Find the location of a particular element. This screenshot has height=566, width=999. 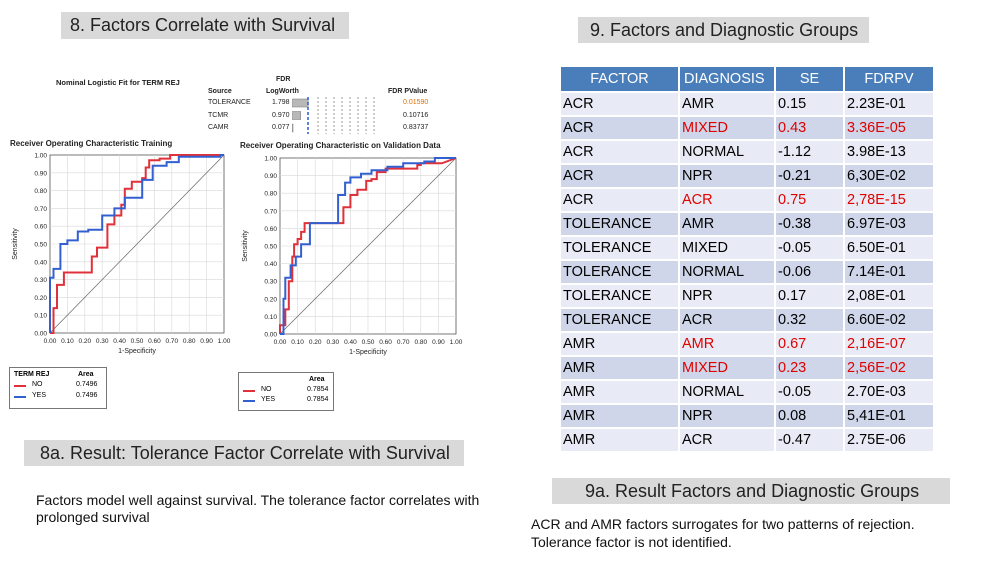

legend-yes-label: YES is located at coordinates (39, 395).